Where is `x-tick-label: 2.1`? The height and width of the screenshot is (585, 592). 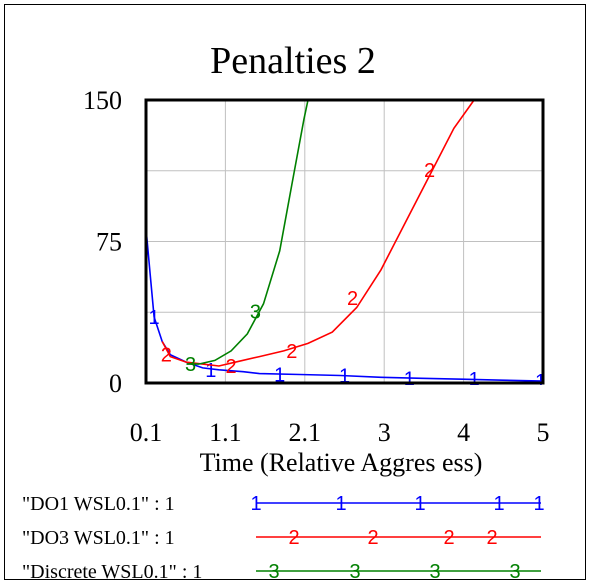 x-tick-label: 2.1 is located at coordinates (305, 432).